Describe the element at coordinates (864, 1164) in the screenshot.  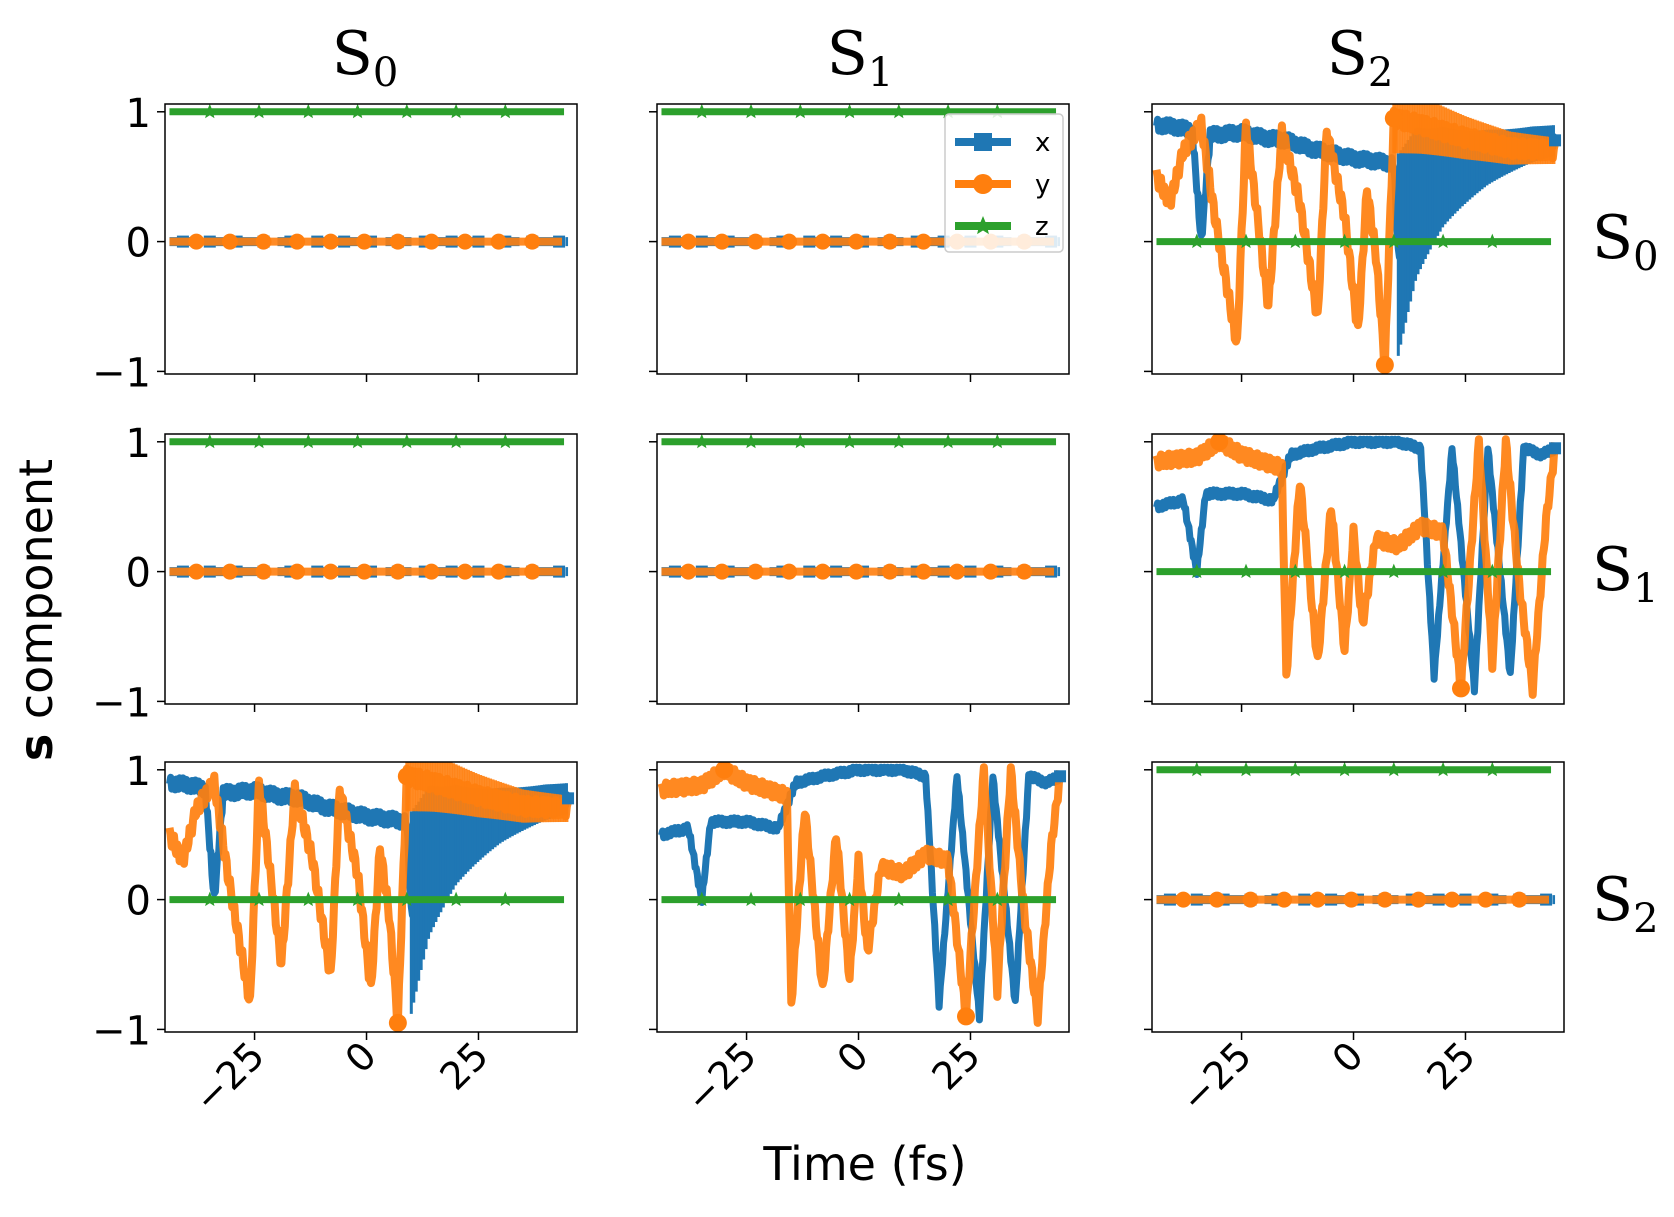
I see `x-axis-label: Time (fs)` at that location.